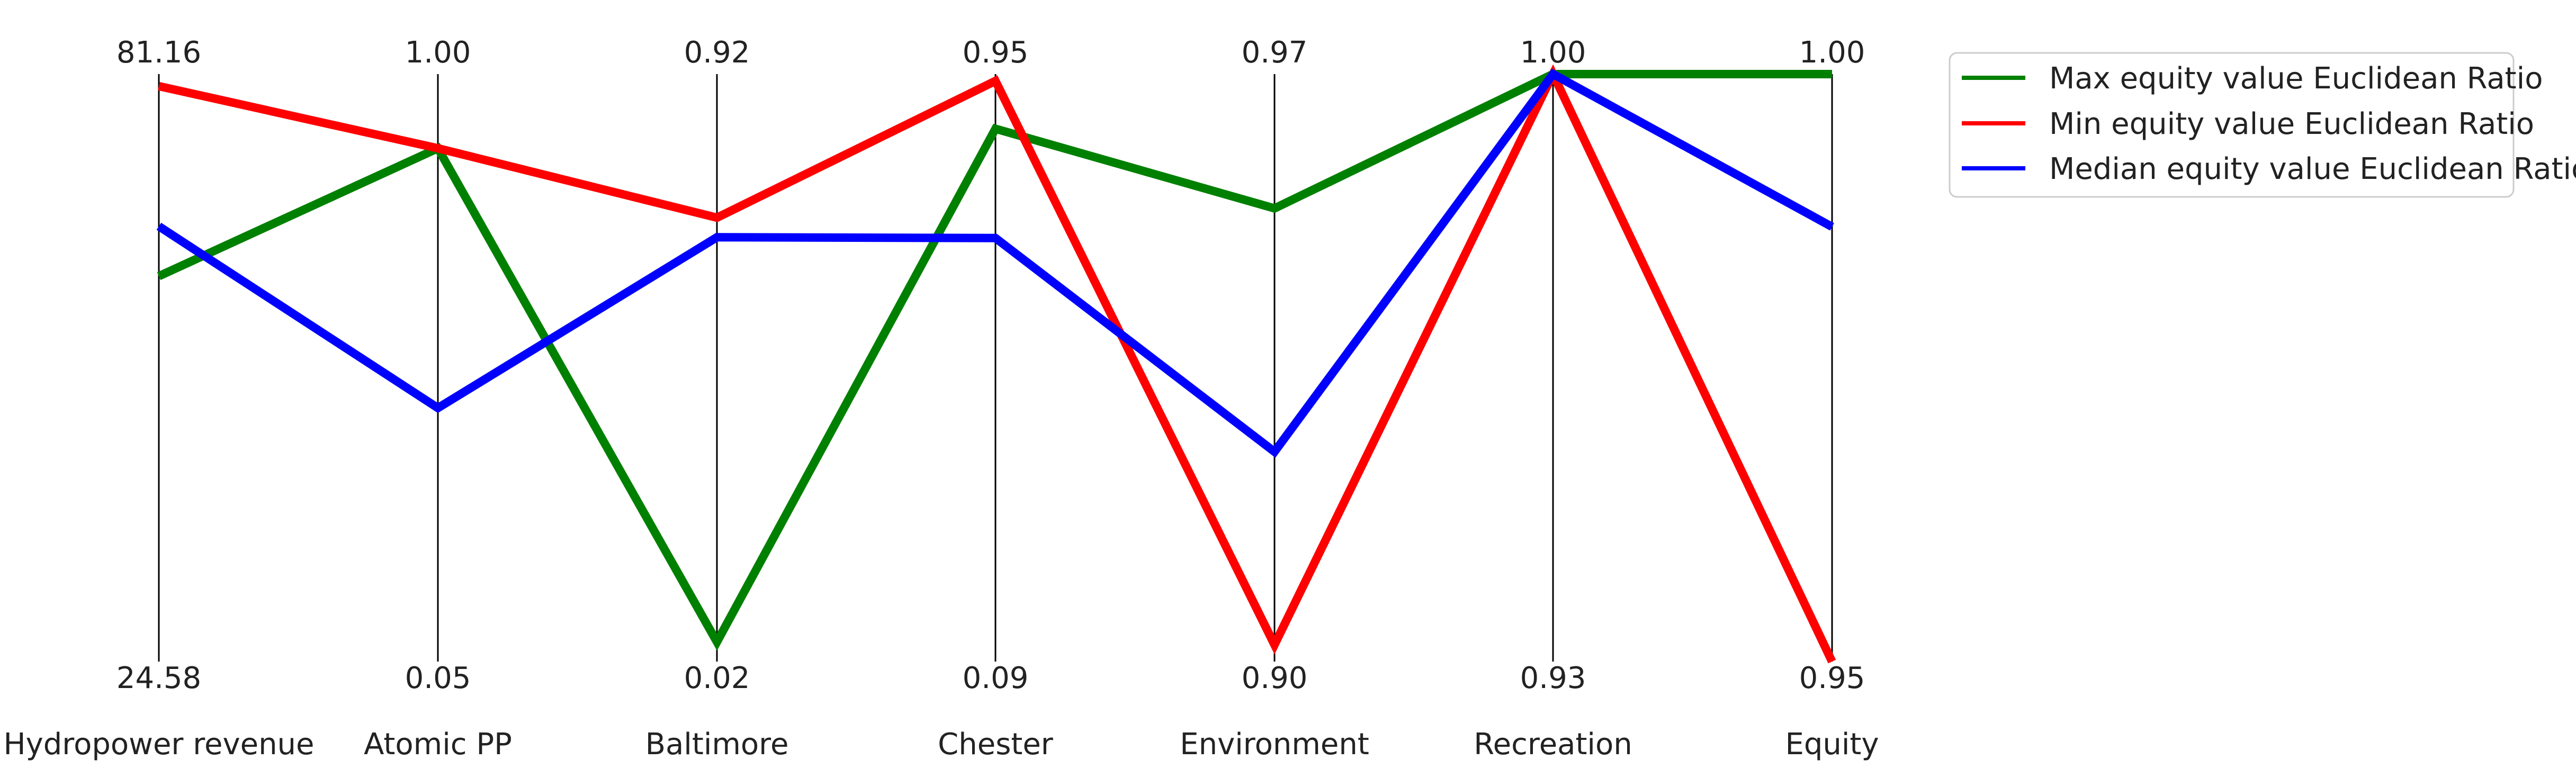 The height and width of the screenshot is (778, 2576). What do you see at coordinates (717, 744) in the screenshot?
I see `axis-name-baltimore: Baltimore` at bounding box center [717, 744].